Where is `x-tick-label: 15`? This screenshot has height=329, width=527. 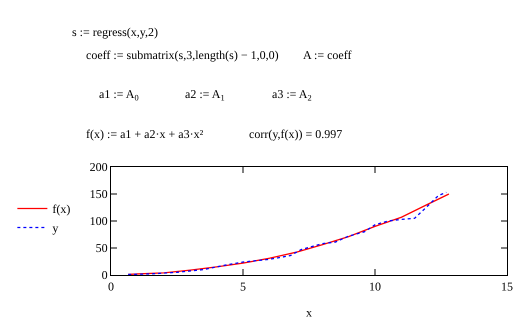
x-tick-label: 15 is located at coordinates (507, 286).